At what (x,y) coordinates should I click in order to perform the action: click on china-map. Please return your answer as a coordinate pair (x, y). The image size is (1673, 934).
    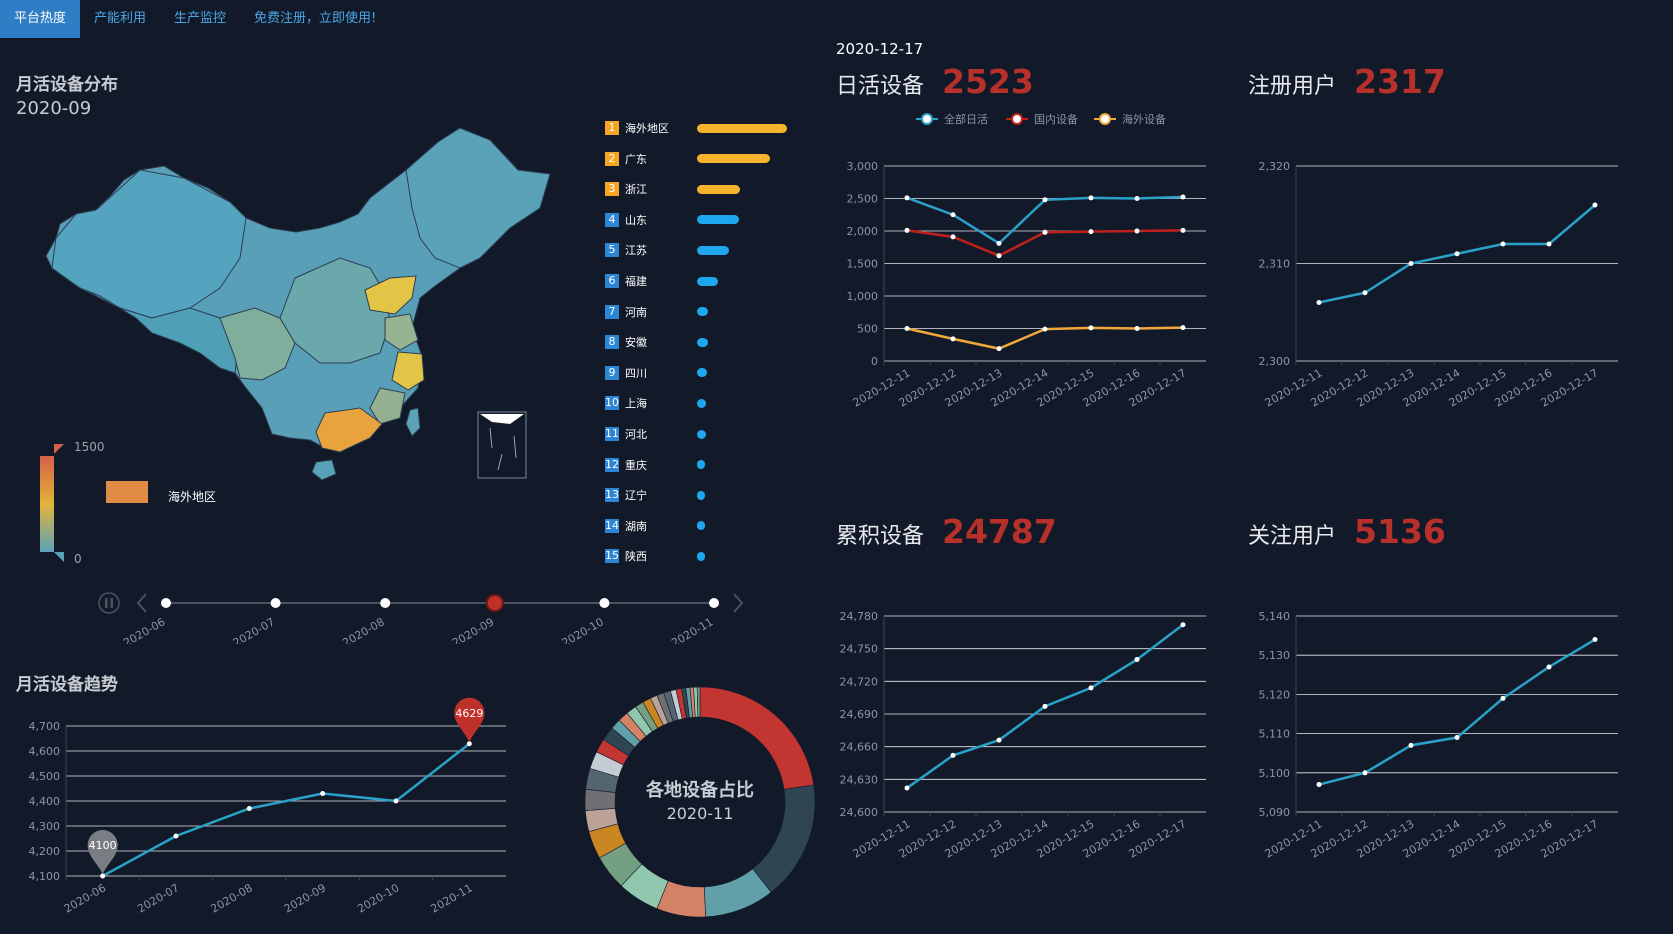
    Looking at the image, I should click on (300, 318).